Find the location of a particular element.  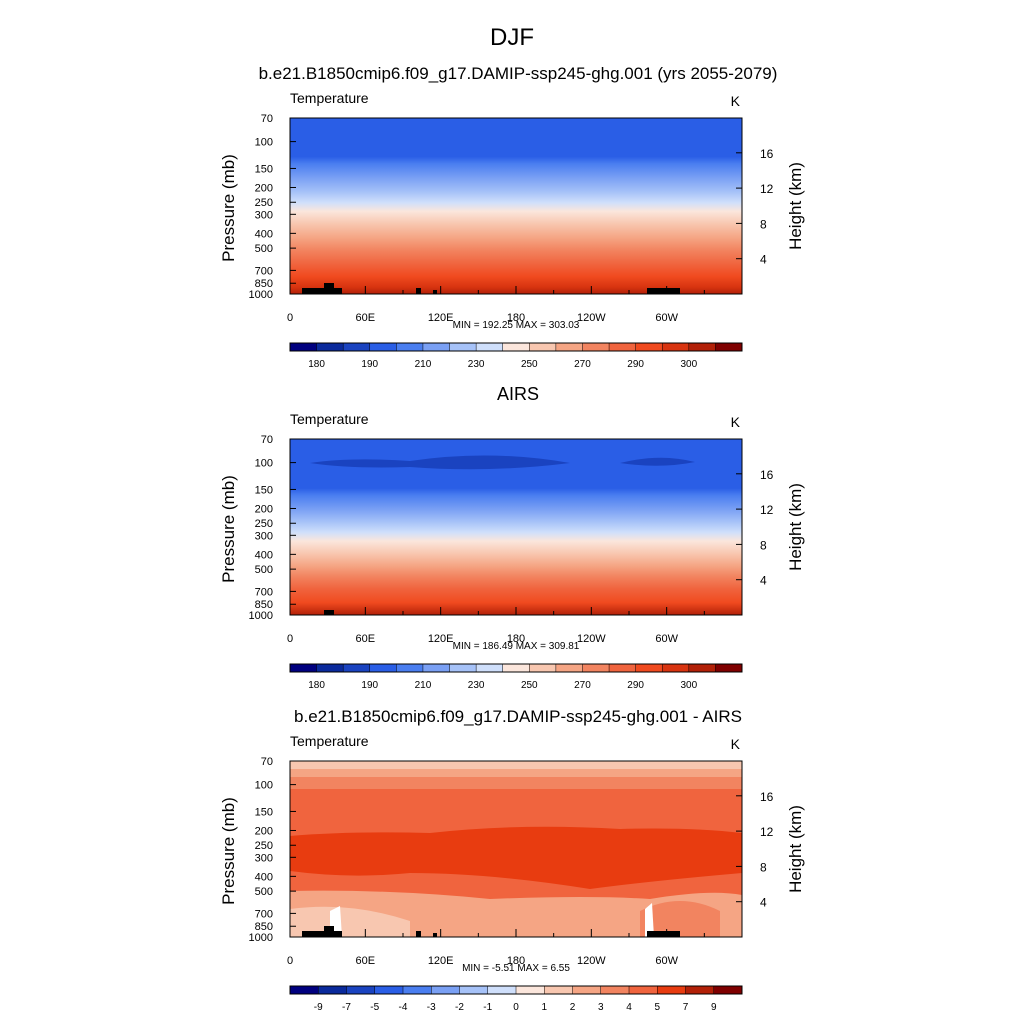

colorbar-label: 230 is located at coordinates (476, 364).